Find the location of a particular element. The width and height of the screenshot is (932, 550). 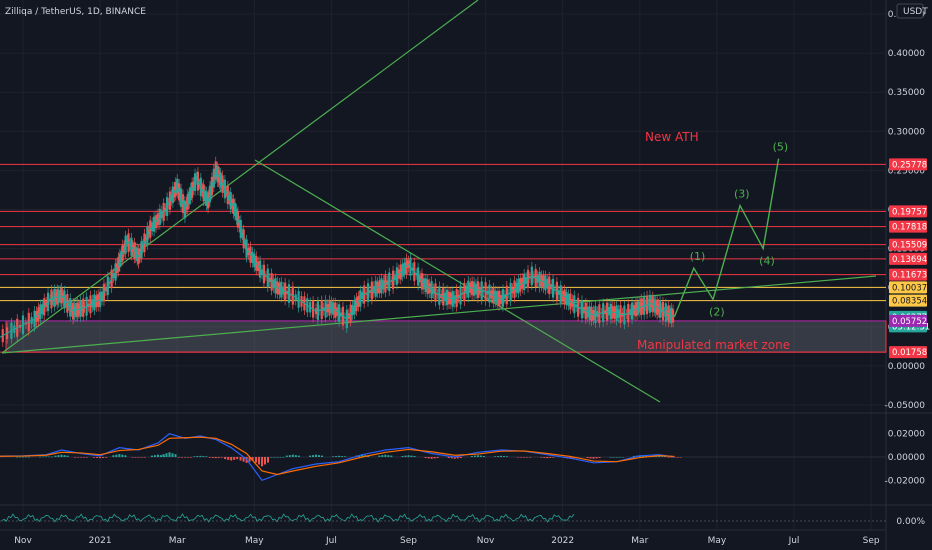

manipulated-market-zone is located at coordinates (446, 336).